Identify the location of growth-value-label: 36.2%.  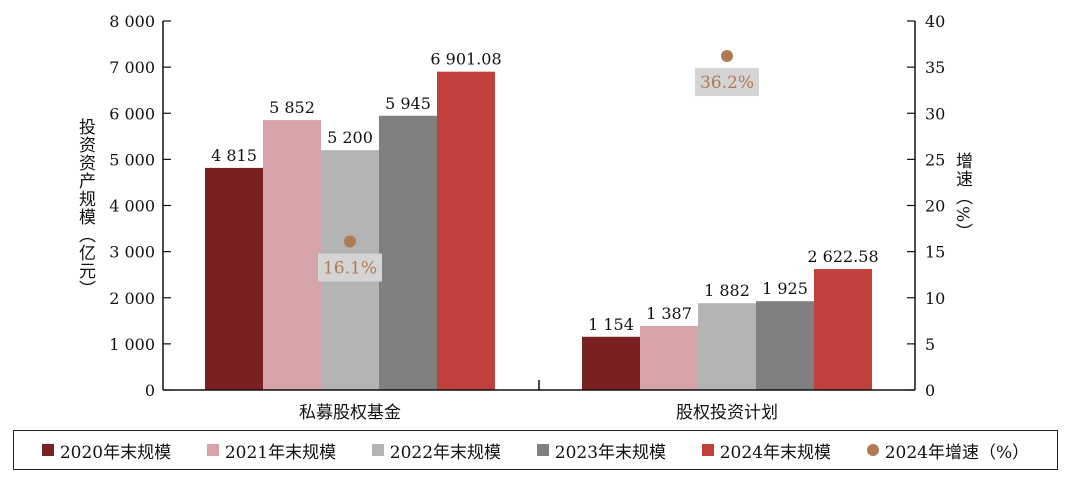
(727, 83).